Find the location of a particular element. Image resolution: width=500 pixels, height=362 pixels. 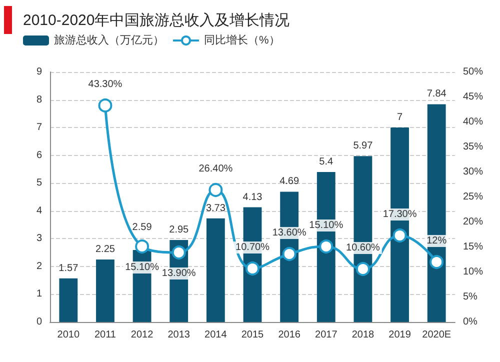

x-tick-label: 2018 is located at coordinates (363, 335).